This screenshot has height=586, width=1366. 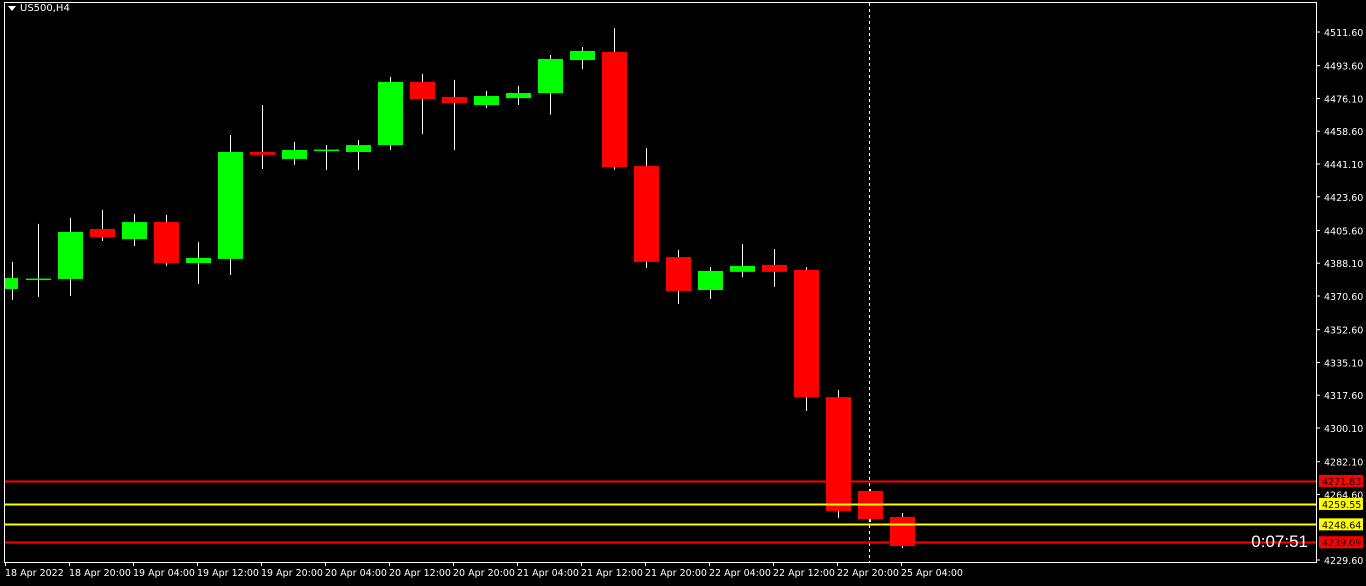 What do you see at coordinates (1343, 561) in the screenshot?
I see `price-tick-label: 4229.60` at bounding box center [1343, 561].